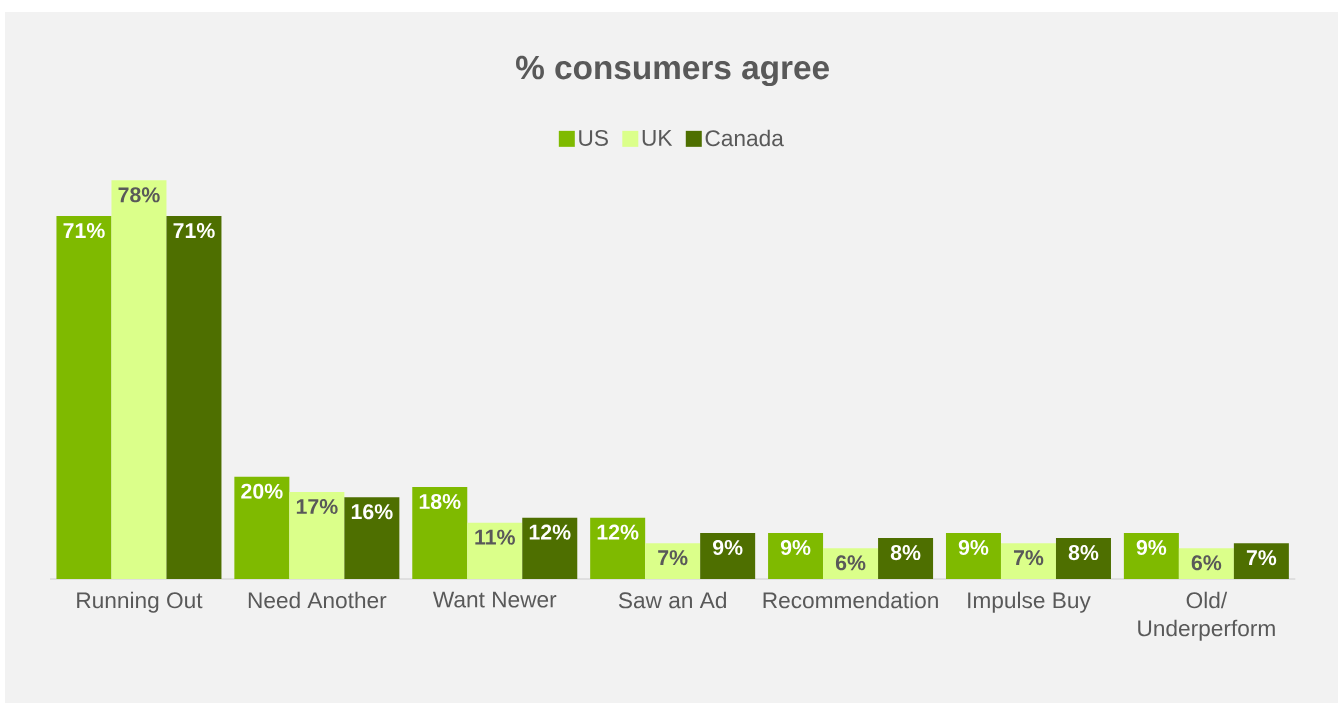 The width and height of the screenshot is (1343, 706). I want to click on data-label: 16%, so click(372, 512).